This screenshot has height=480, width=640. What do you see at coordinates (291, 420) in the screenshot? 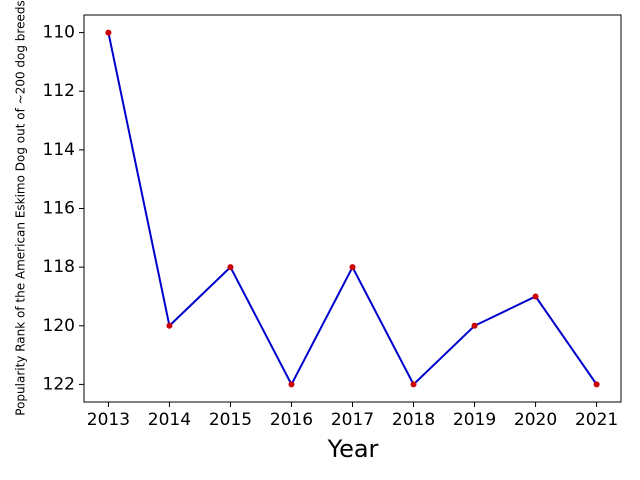
I see `x-tick-label: 2016` at bounding box center [291, 420].